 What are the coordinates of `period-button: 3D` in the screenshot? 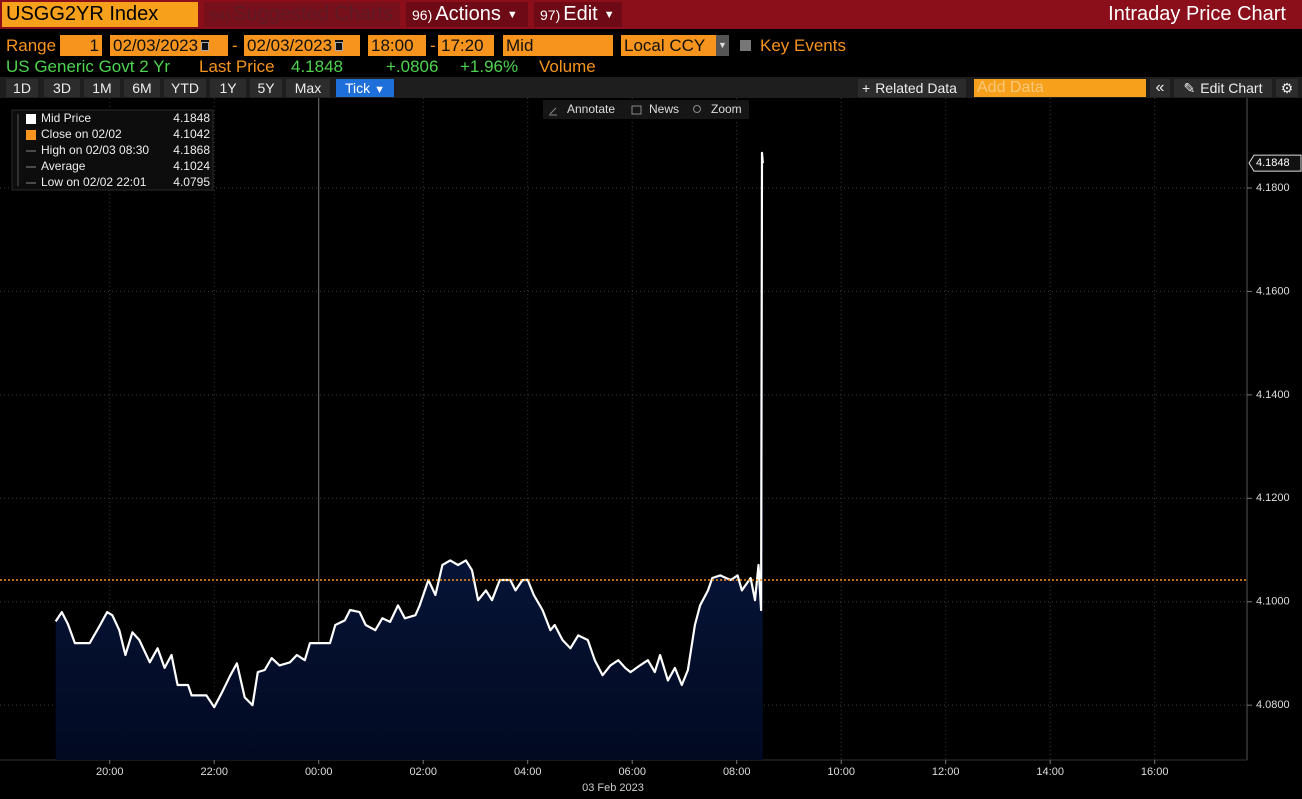 It's located at (62, 88).